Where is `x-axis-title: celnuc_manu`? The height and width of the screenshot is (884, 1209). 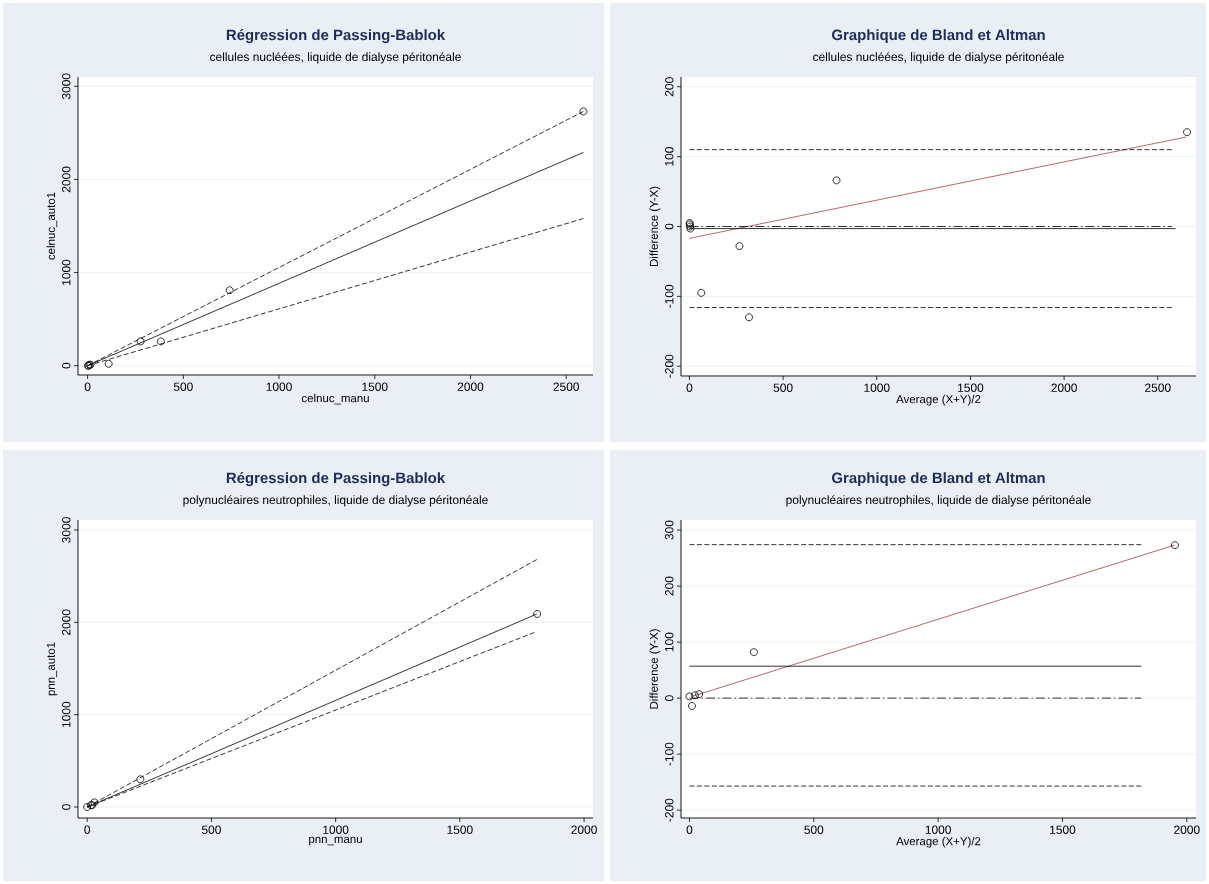 x-axis-title: celnuc_manu is located at coordinates (335, 399).